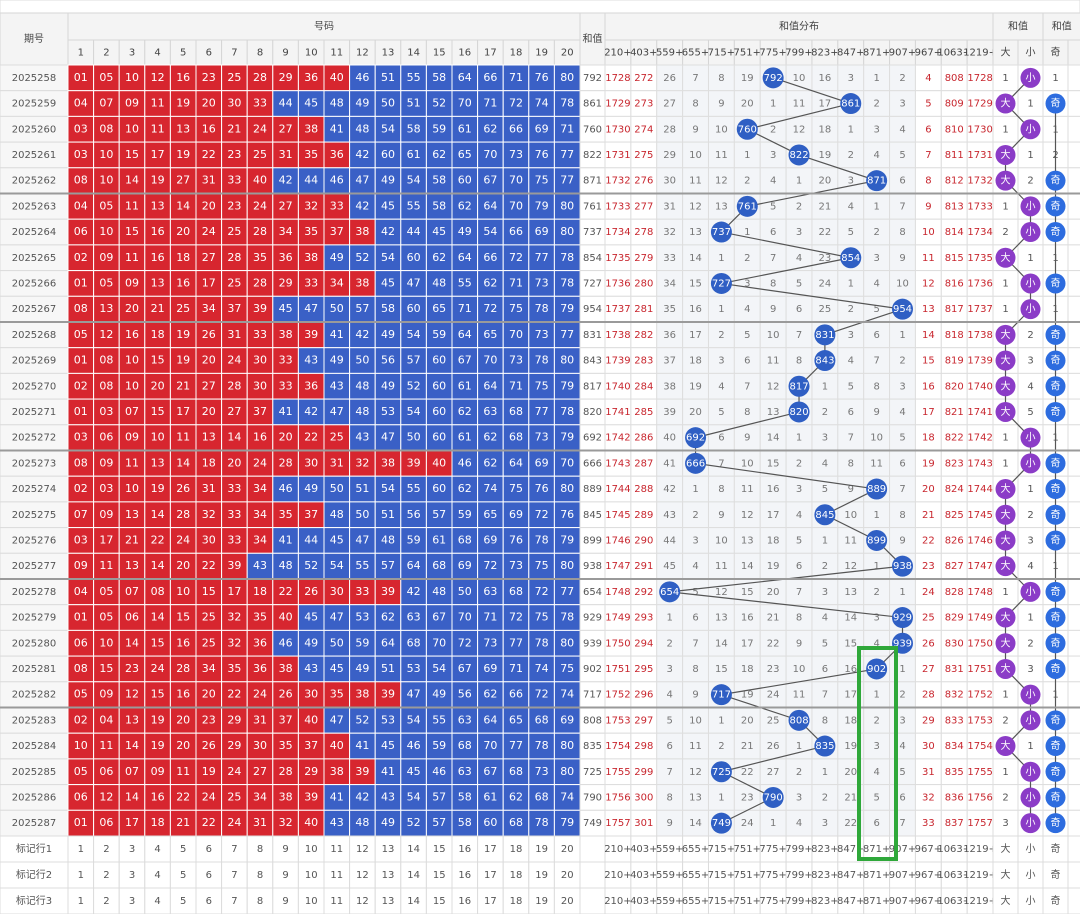 This screenshot has width=1080, height=918. I want to click on footer-number: 16, so click(464, 875).